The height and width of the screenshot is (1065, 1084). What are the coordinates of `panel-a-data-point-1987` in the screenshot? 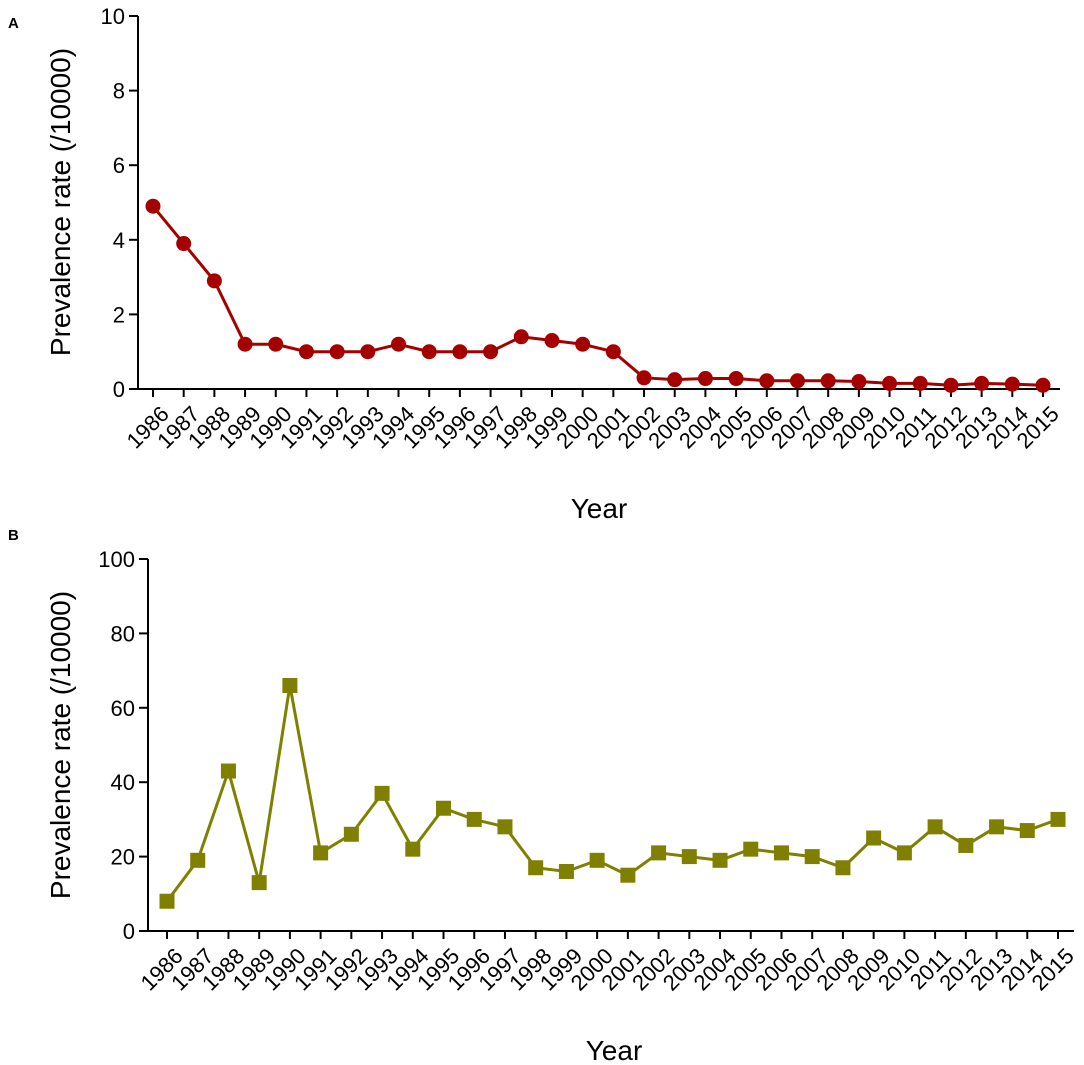 It's located at (184, 244).